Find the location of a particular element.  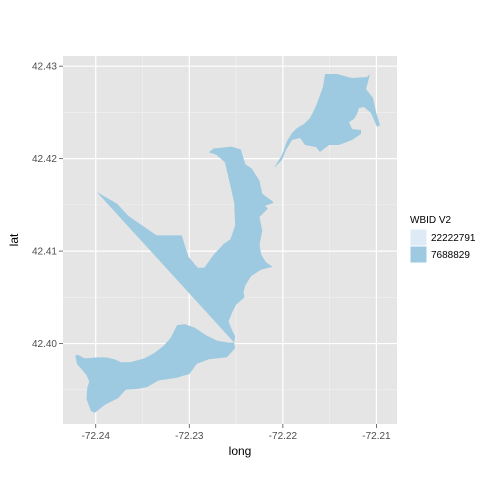

x-tick-label: -72.24 is located at coordinates (96, 436).